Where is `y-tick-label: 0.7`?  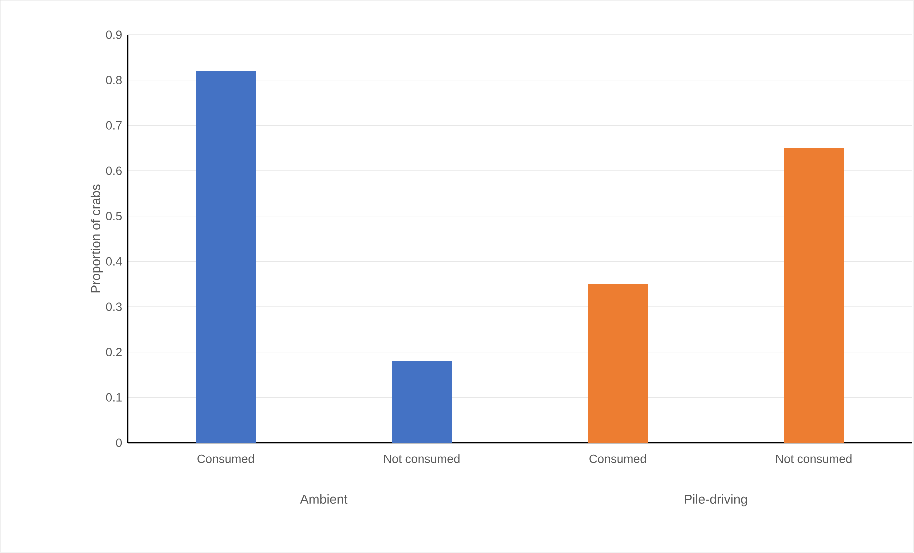 y-tick-label: 0.7 is located at coordinates (114, 125).